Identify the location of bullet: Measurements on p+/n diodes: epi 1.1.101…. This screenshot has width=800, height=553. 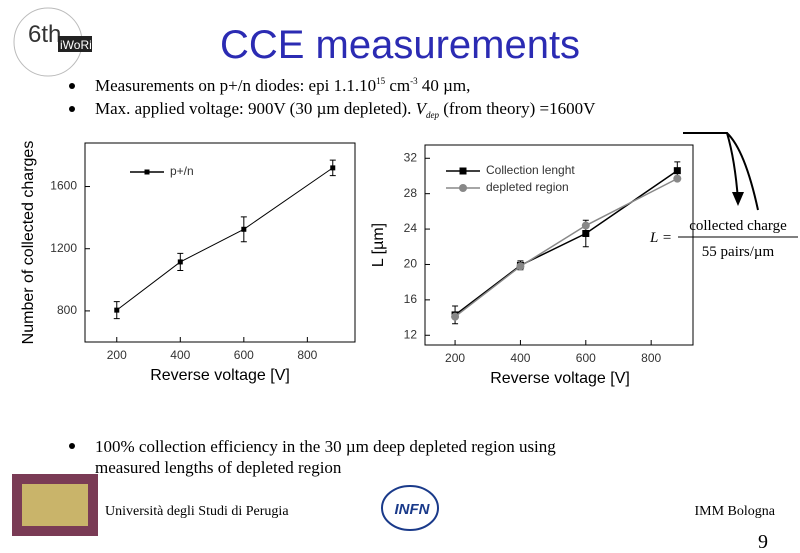
(282, 85).